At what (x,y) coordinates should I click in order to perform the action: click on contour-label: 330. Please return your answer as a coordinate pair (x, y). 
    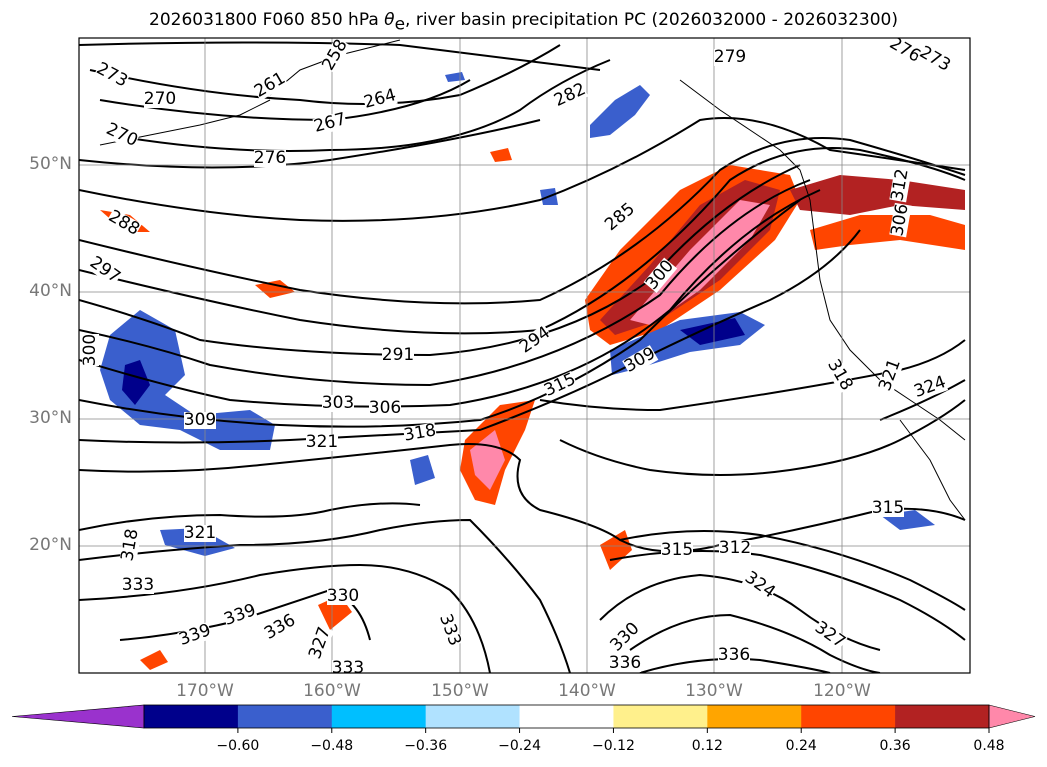
    Looking at the image, I should click on (343, 596).